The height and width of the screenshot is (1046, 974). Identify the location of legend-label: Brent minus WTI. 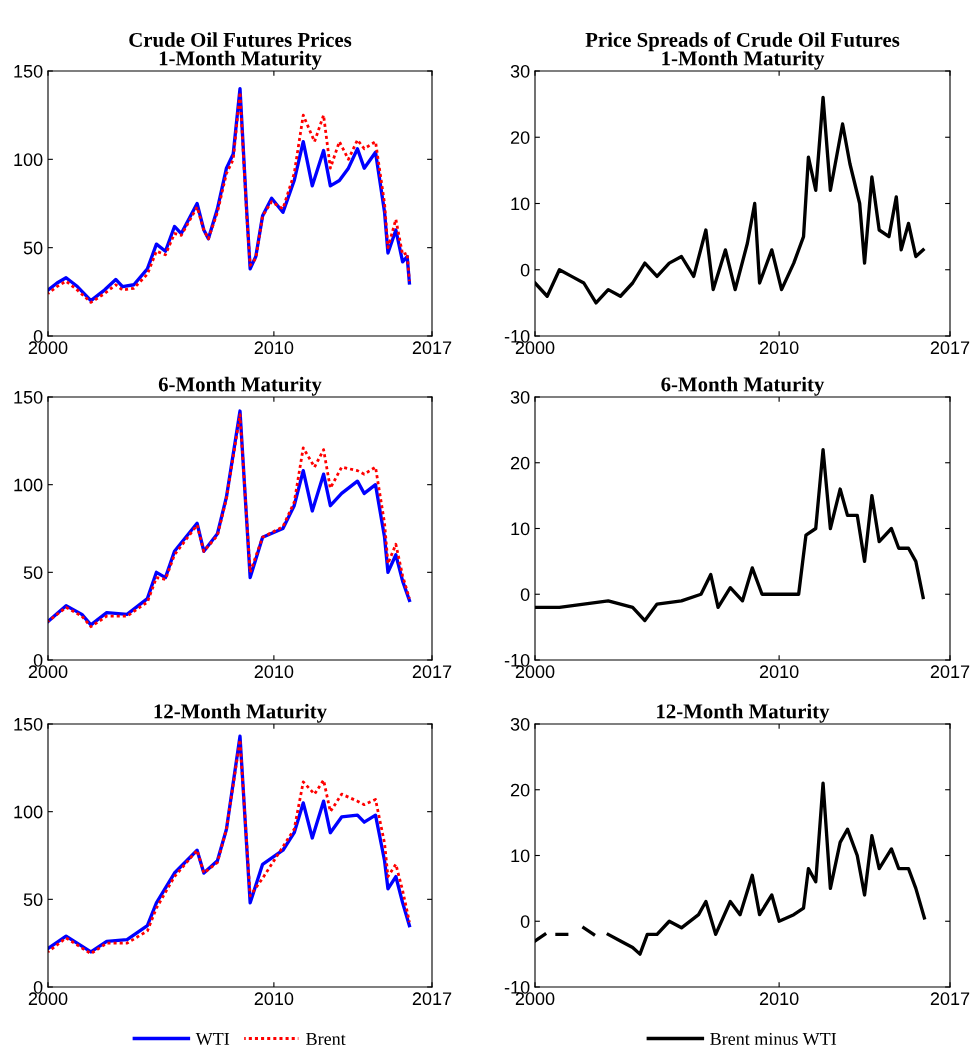
(773, 1039).